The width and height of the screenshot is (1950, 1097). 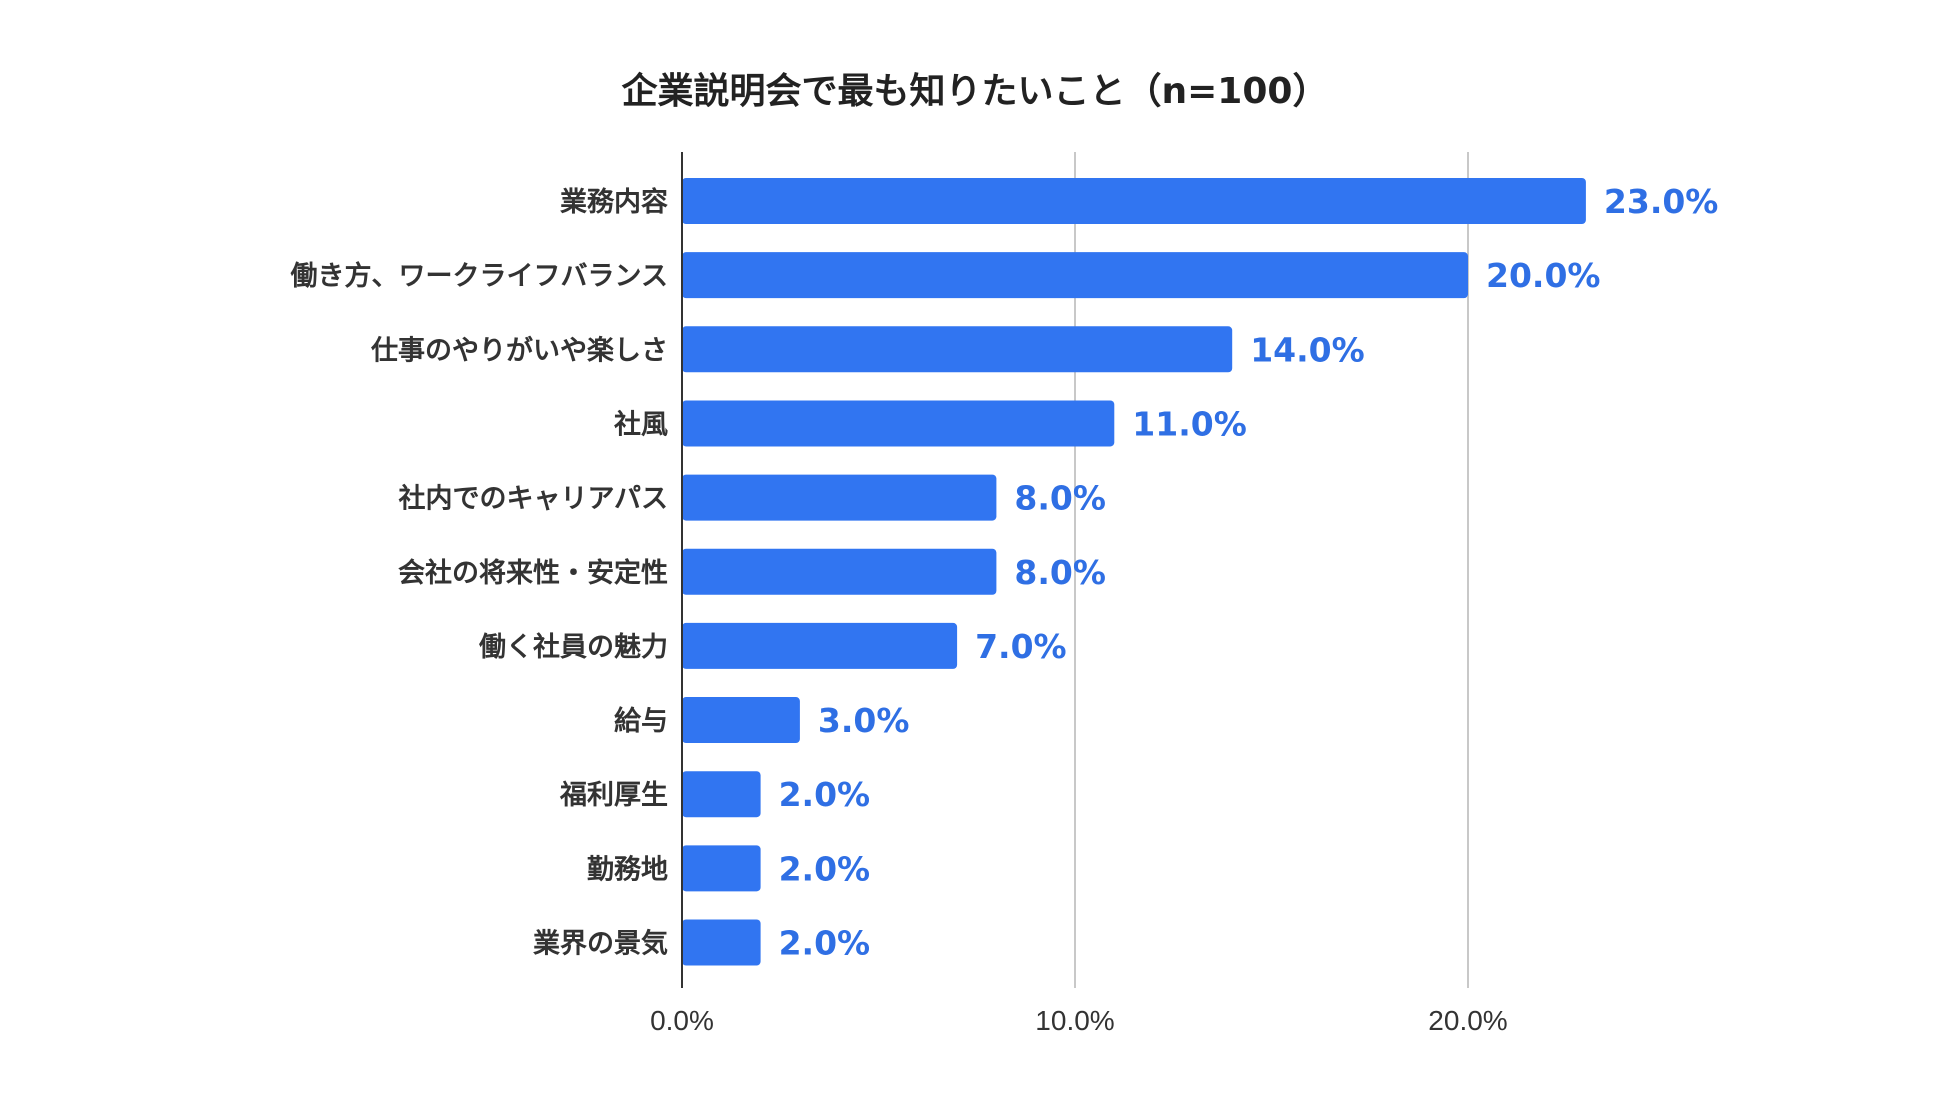 What do you see at coordinates (1661, 201) in the screenshot?
I see `value-label: 23.0%` at bounding box center [1661, 201].